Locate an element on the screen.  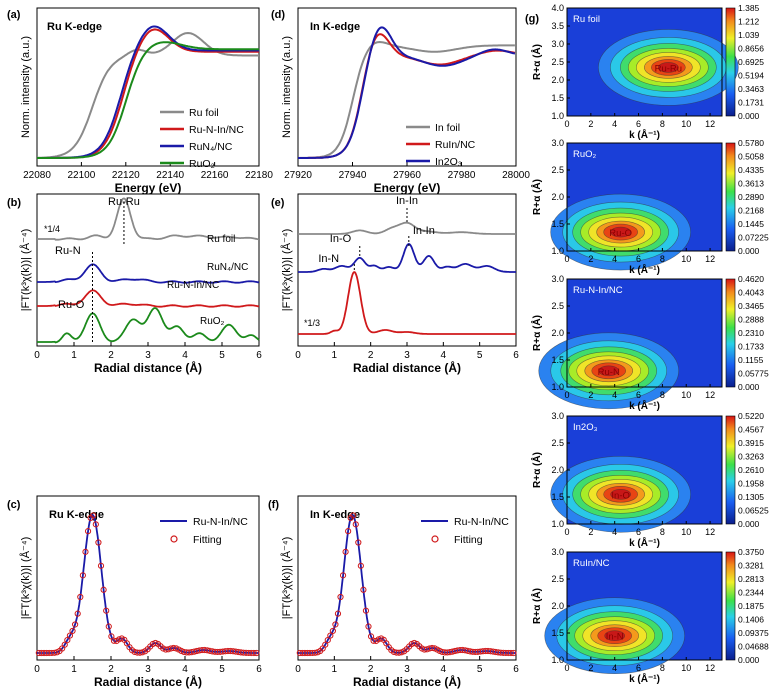
panel-g-map-4-xtick-label: 6 is located at coordinates (638, 532).